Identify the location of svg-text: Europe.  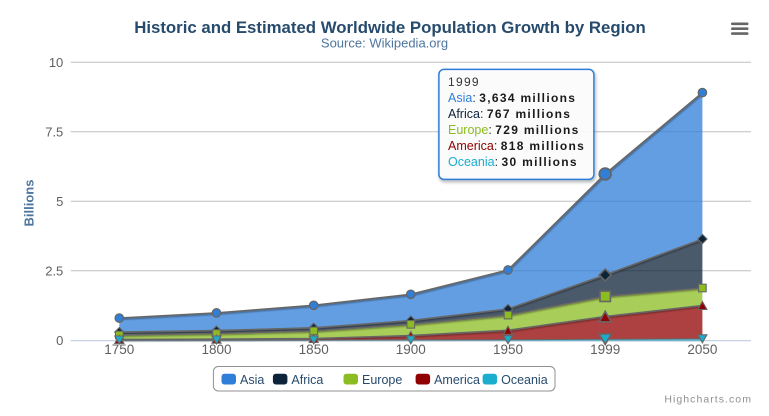
(382, 380).